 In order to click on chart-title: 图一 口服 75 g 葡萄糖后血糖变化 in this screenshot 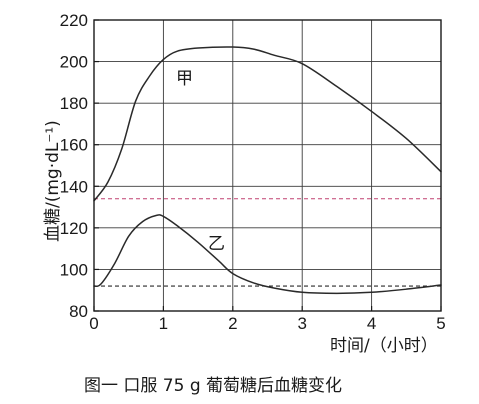, I will do `click(213, 386)`.